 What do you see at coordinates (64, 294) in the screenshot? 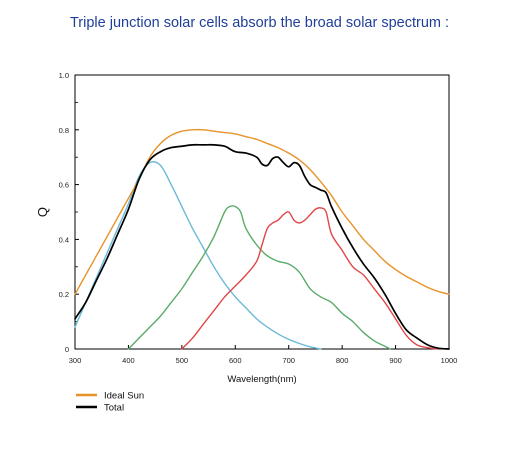
I see `y-tick-label: 0.2` at bounding box center [64, 294].